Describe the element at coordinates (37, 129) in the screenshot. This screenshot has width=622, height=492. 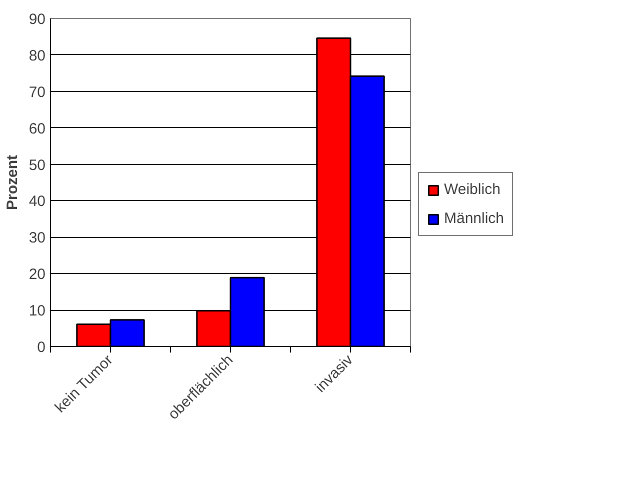
I see `y-tick-label: 60` at that location.